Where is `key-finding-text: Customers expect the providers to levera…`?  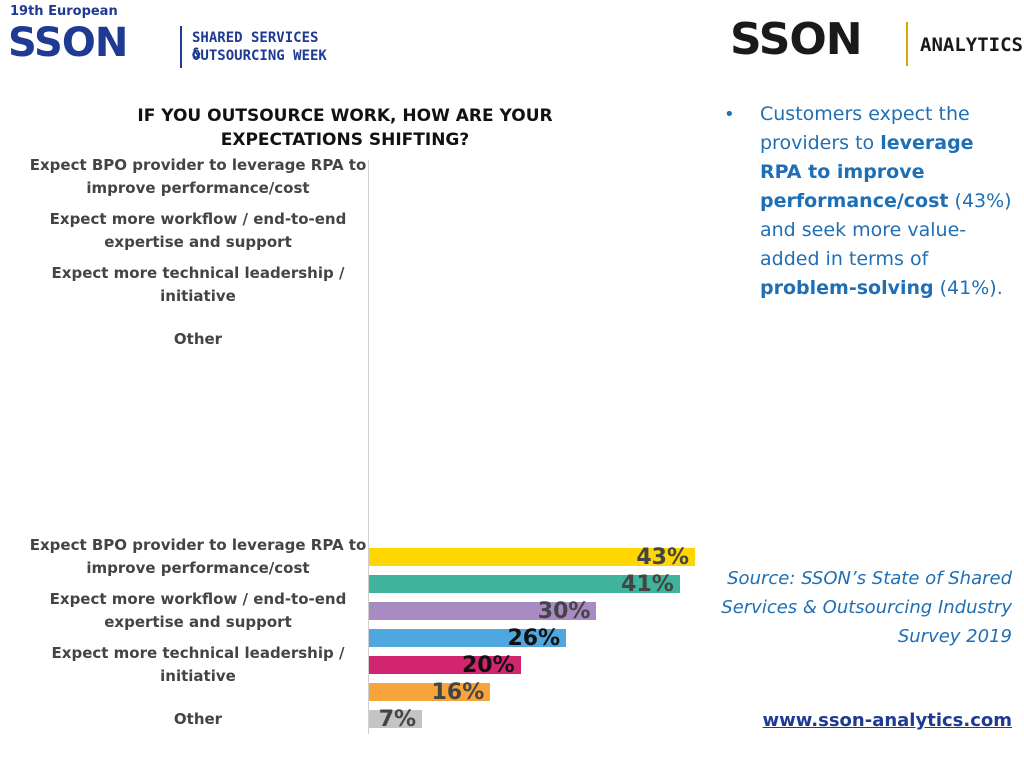 key-finding-text: Customers expect the providers to levera… is located at coordinates (887, 201).